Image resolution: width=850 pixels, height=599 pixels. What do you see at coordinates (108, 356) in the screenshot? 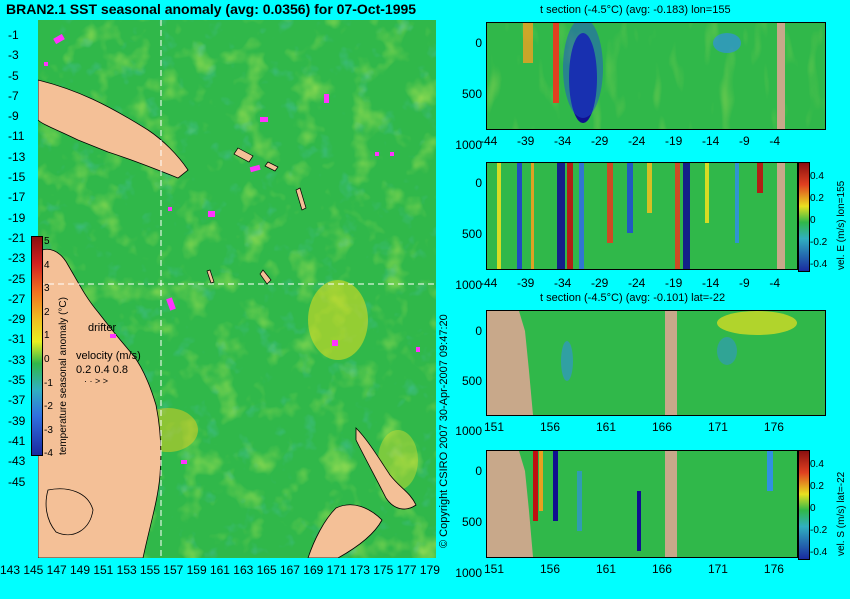
I see `velocity-label: velocity (m/s)` at bounding box center [108, 356].